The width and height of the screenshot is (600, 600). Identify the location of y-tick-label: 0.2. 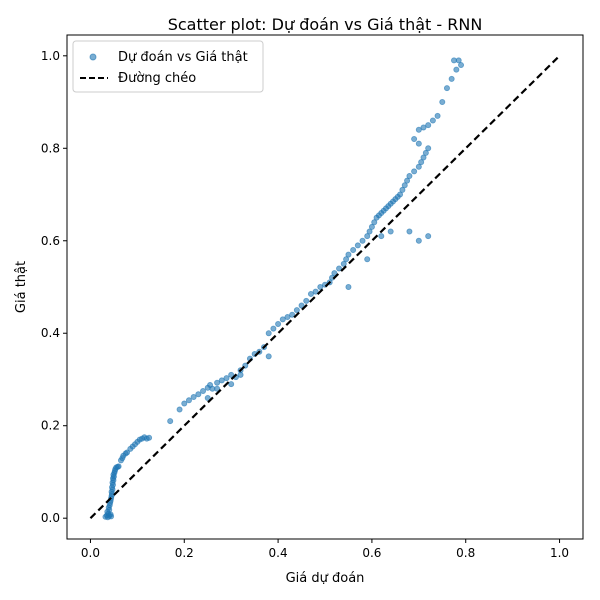
(50, 426).